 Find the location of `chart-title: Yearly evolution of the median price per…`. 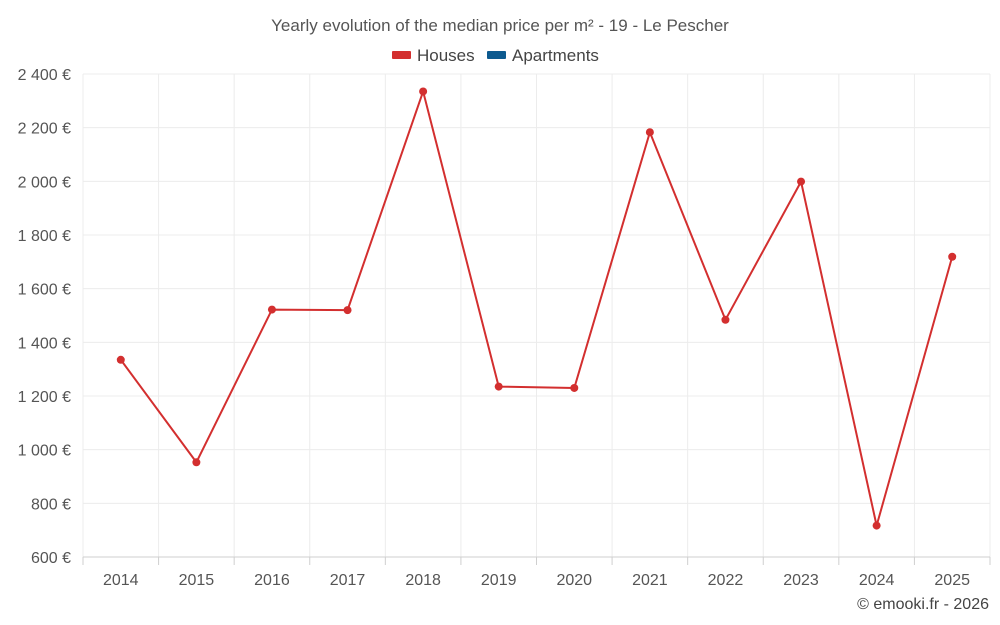

chart-title: Yearly evolution of the median price per… is located at coordinates (500, 25).